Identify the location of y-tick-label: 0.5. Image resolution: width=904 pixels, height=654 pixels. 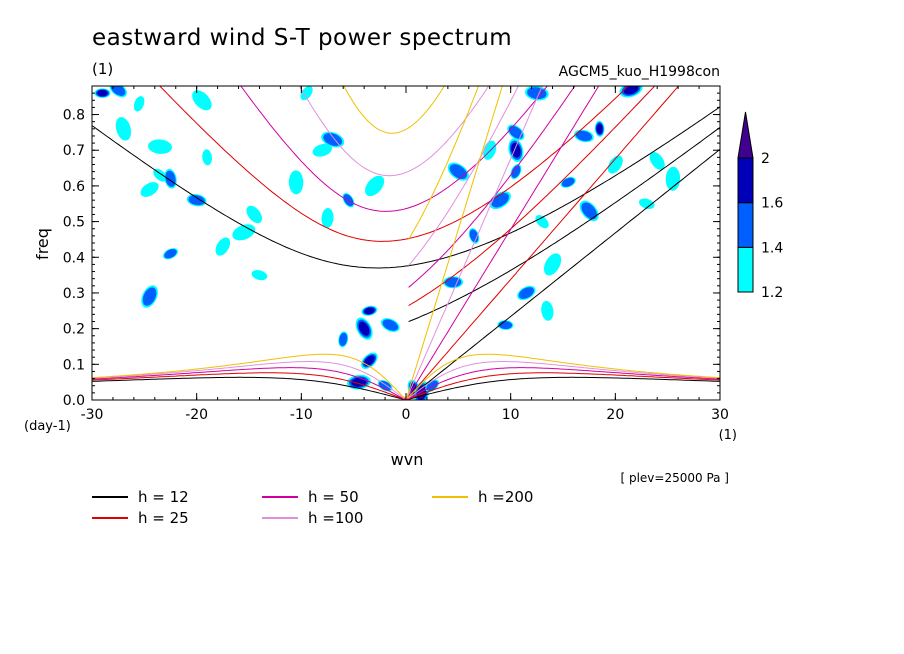
(74, 223).